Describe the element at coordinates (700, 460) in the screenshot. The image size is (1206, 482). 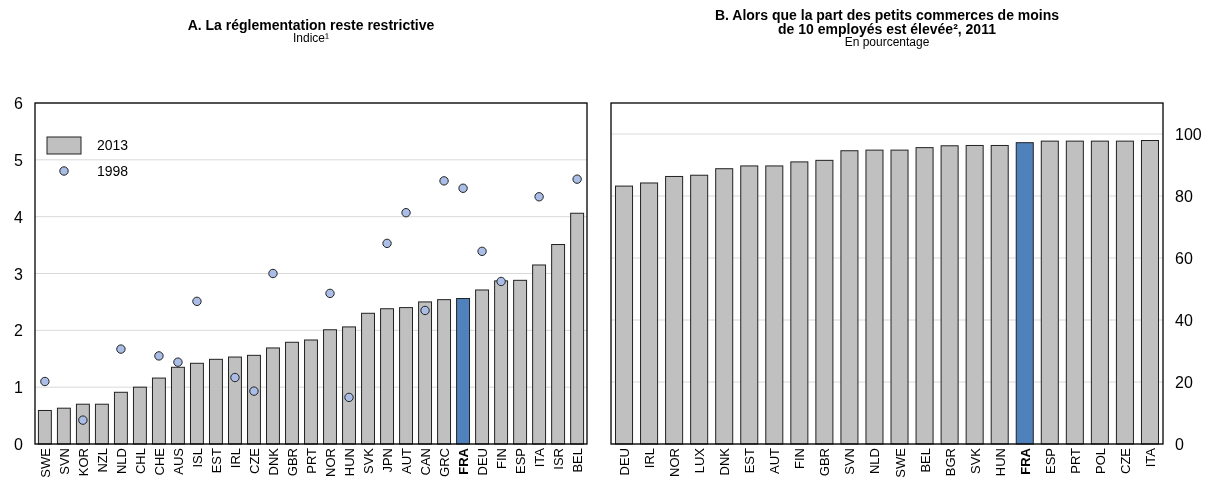
I see `x-tick-label: LUX` at that location.